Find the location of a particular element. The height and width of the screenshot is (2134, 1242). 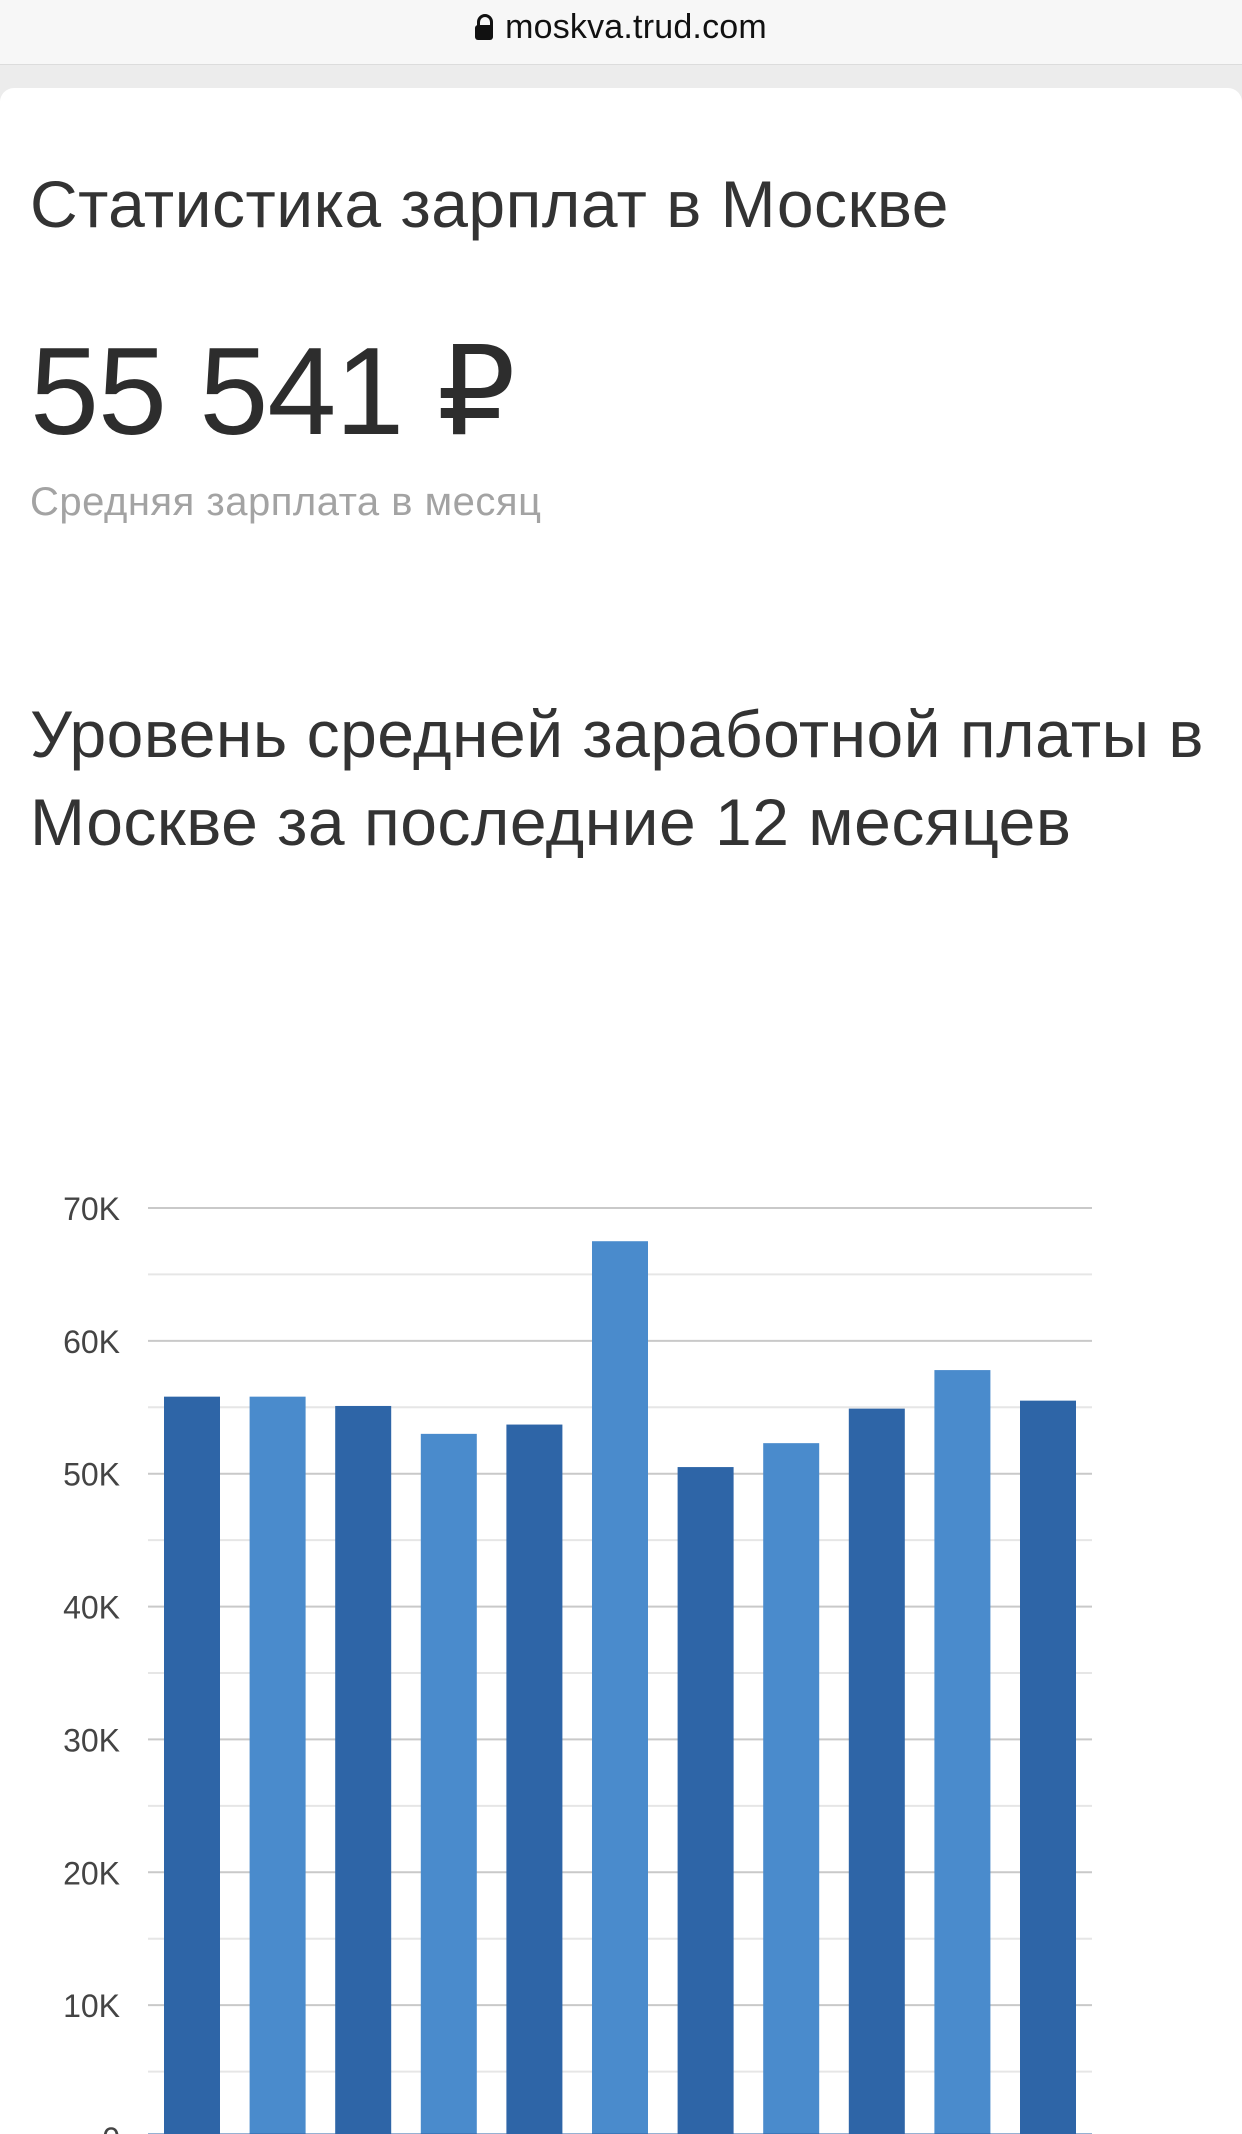

y-tick-label-2: 20K is located at coordinates (91, 1873).